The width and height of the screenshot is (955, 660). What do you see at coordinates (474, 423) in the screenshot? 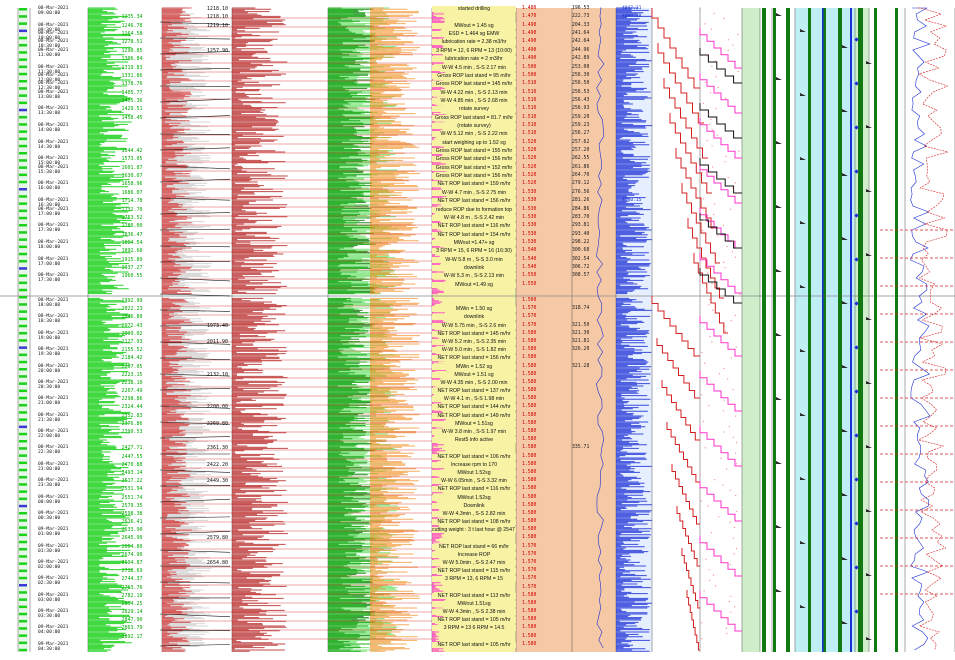
I see `rows_bottom-rem-15: MWout = 1.51sg` at bounding box center [474, 423].